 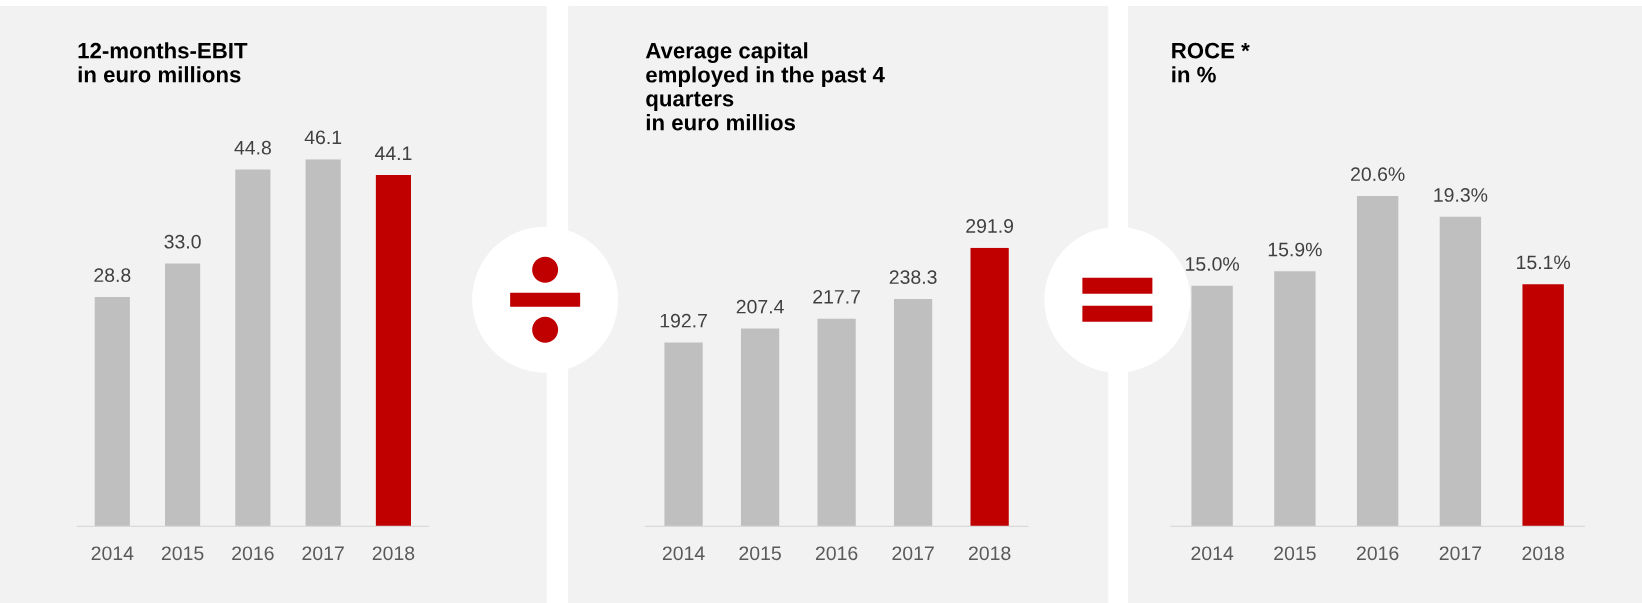 I want to click on data-label: 28.8, so click(x=112, y=275).